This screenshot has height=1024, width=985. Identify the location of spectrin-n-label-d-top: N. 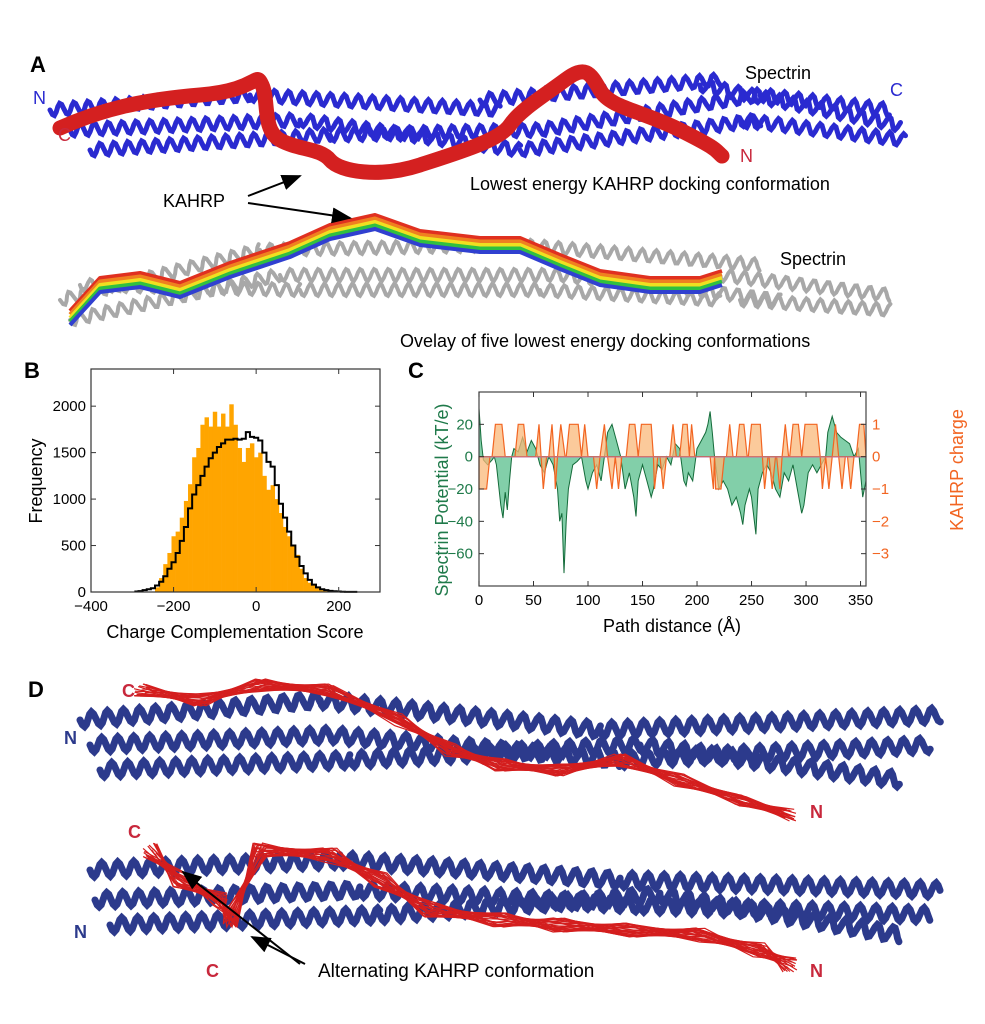
(70, 738).